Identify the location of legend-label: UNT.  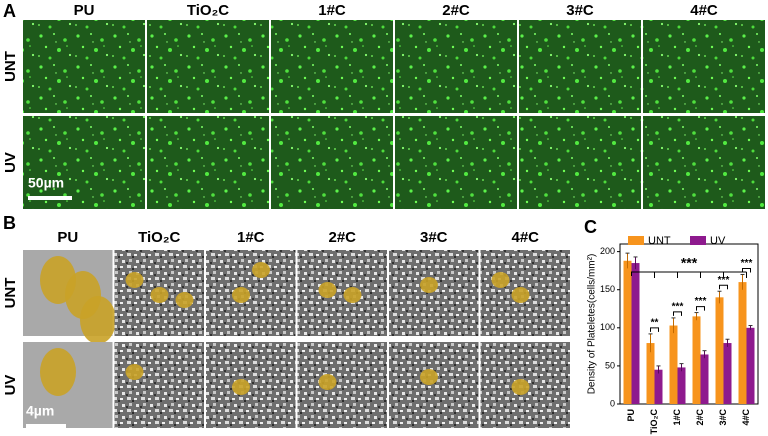
(659, 241).